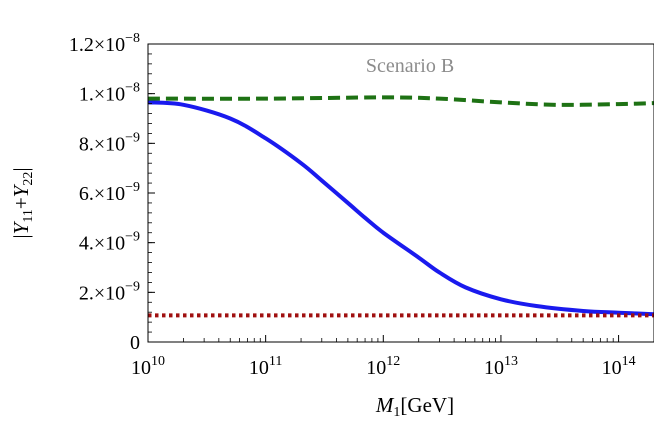  What do you see at coordinates (501, 366) in the screenshot?
I see `x-tick-label-3: 1013` at bounding box center [501, 366].